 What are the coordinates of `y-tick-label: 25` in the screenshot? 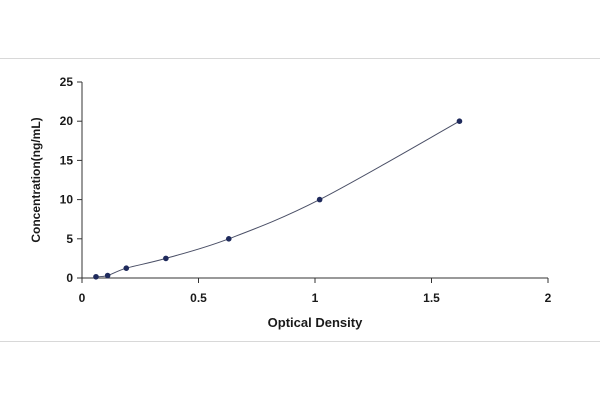 It's located at (67, 82).